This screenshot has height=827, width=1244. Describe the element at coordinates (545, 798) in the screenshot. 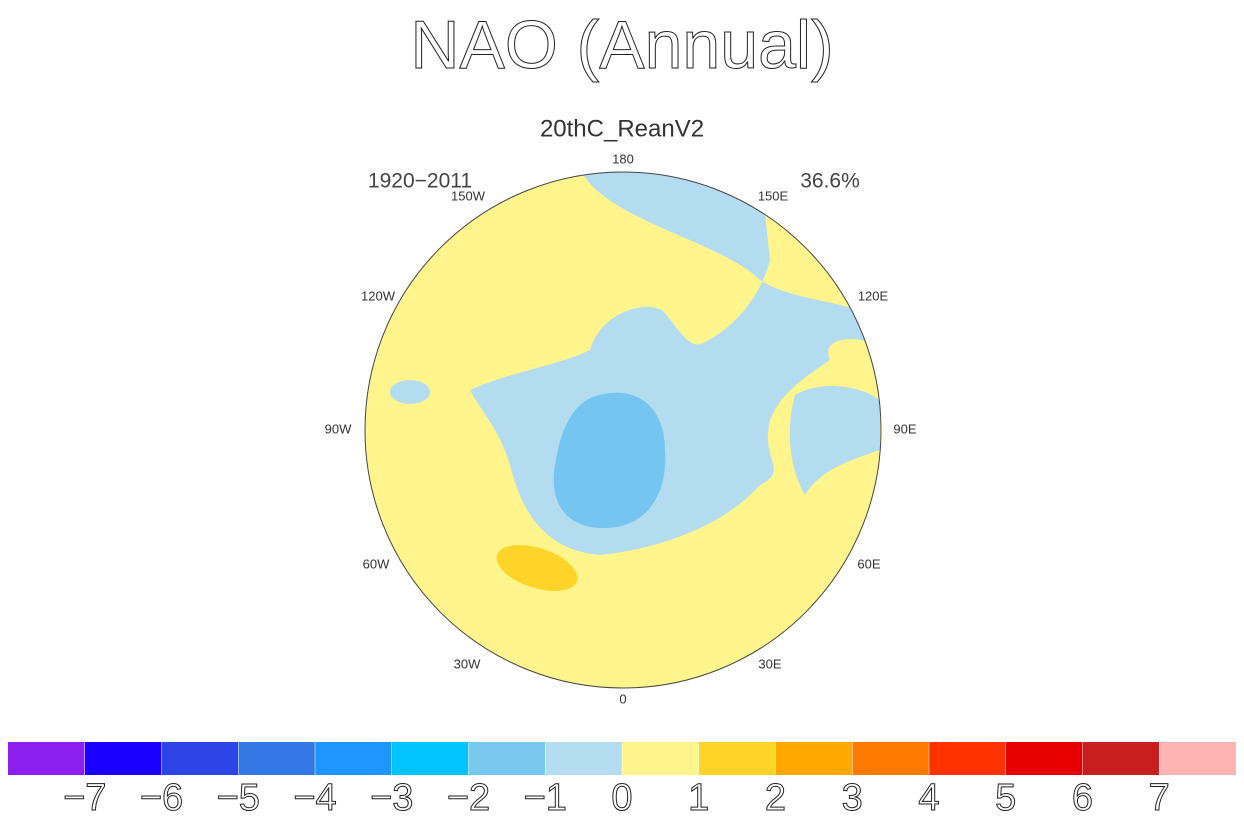

I see `colorbar-label: −1` at that location.